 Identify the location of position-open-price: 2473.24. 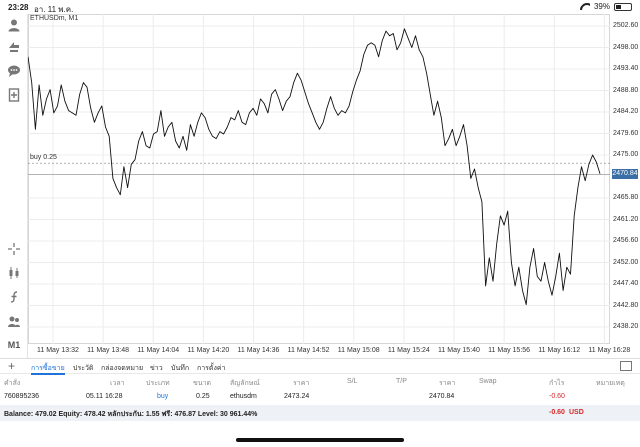
(297, 396).